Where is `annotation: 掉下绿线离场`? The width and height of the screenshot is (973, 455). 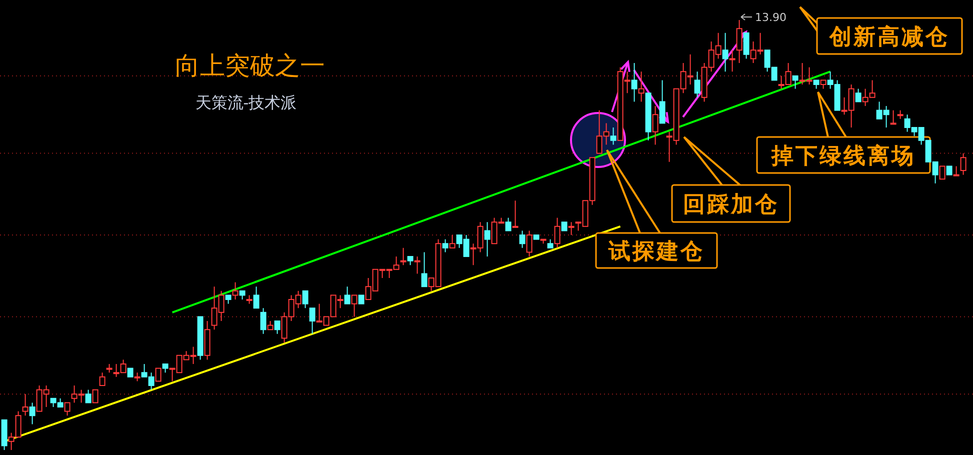
annotation: 掉下绿线离场 is located at coordinates (843, 156).